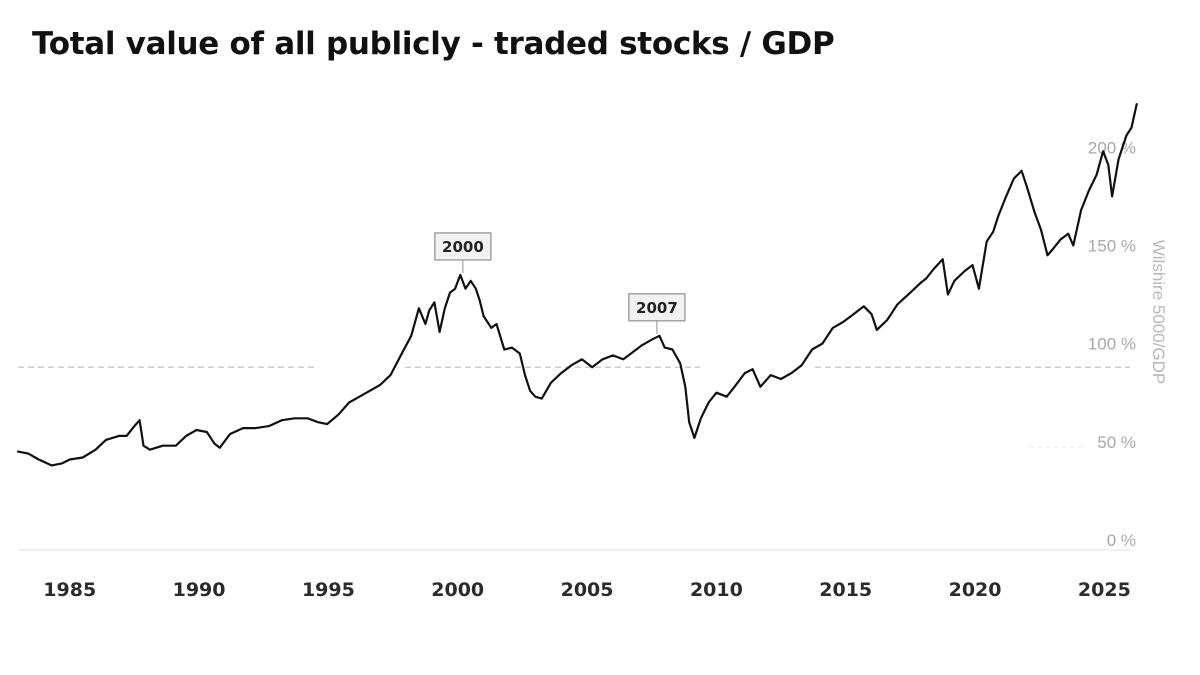 This screenshot has height=675, width=1200. I want to click on y-tick-label: 200 %, so click(1112, 147).